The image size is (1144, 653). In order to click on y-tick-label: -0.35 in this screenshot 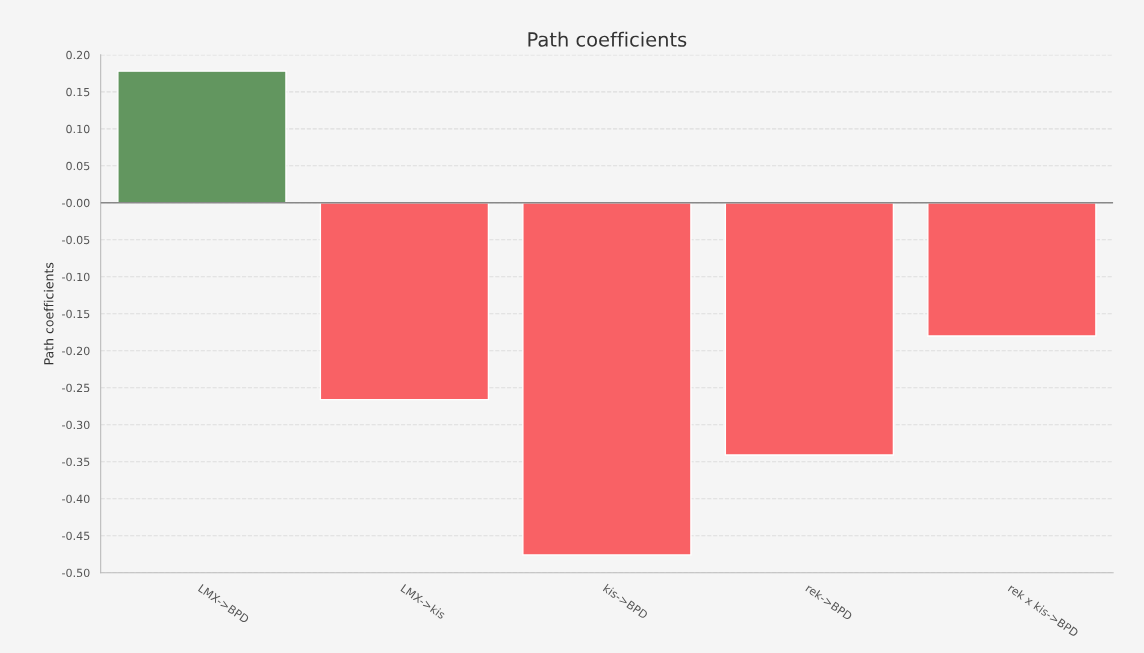, I will do `click(76, 462)`.